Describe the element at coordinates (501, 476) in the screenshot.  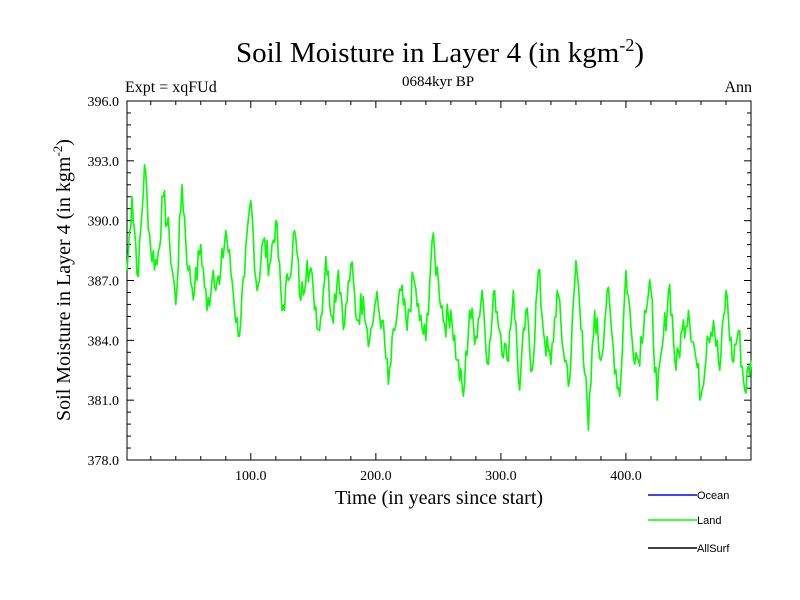
I see `x-tick-label: 300.0` at that location.